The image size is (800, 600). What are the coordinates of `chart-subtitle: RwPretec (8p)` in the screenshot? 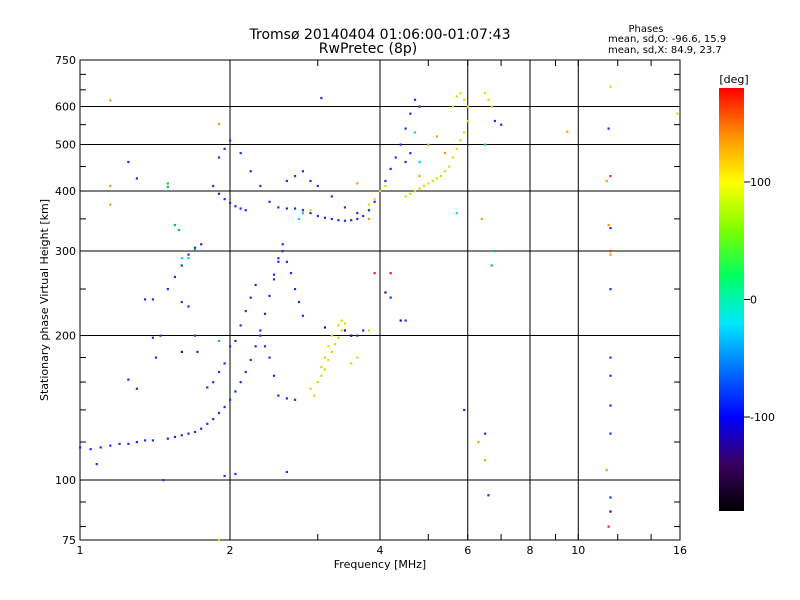 It's located at (368, 49).